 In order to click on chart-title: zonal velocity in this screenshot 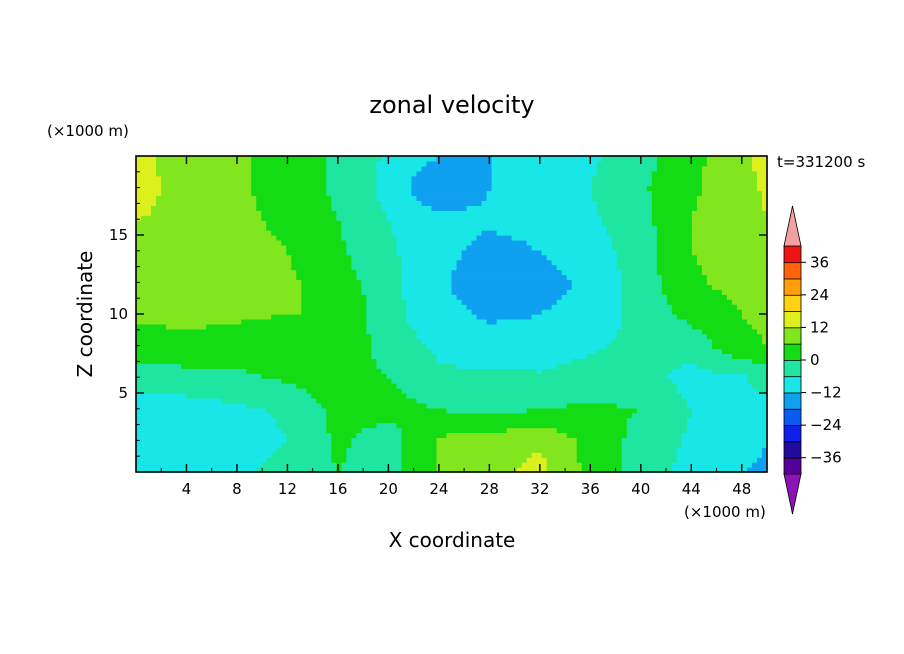, I will do `click(451, 105)`.